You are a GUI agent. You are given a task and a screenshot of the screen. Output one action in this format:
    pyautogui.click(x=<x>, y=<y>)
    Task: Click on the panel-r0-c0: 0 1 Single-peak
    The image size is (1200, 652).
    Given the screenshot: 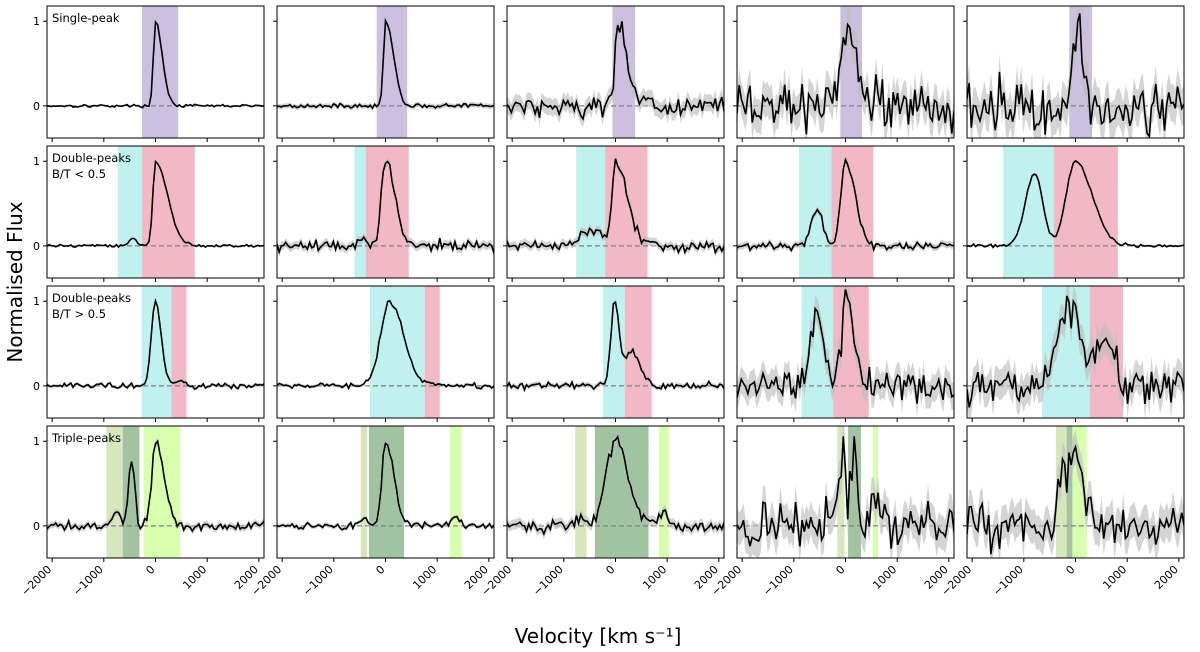 What is the action you would take?
    pyautogui.click(x=149, y=73)
    